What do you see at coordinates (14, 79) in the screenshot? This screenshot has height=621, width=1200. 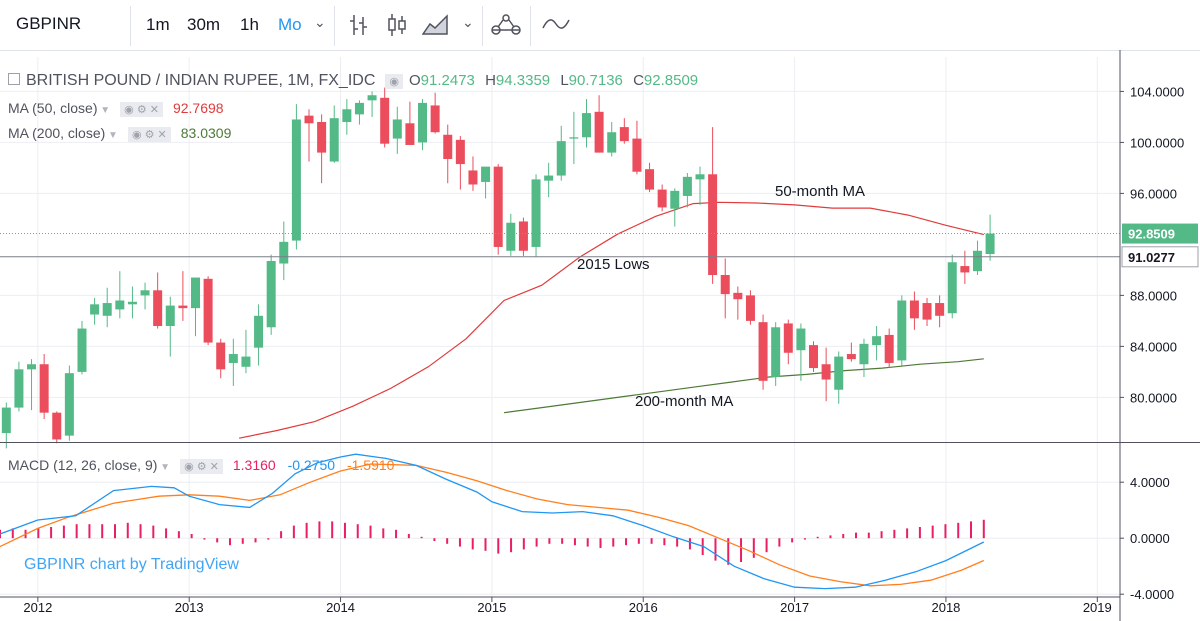 I see `collapse-icon` at bounding box center [14, 79].